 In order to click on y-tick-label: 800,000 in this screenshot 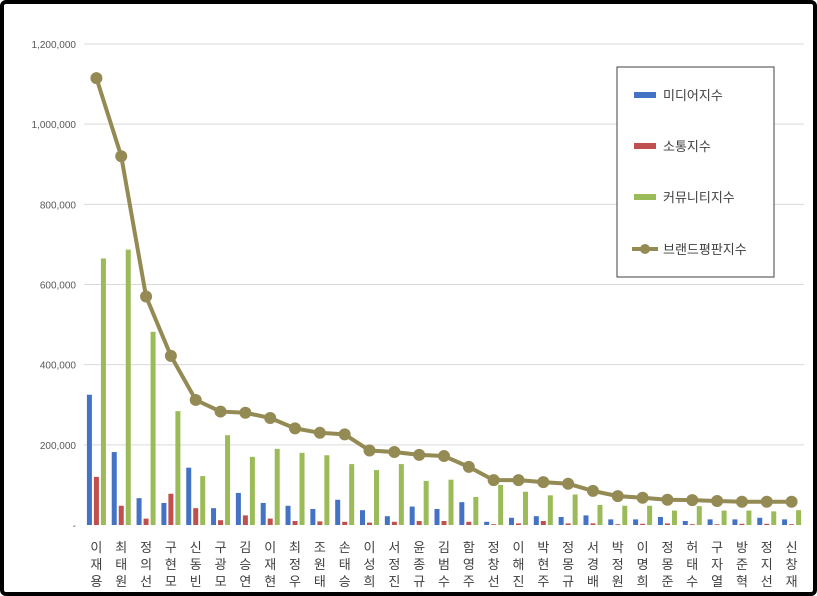, I will do `click(58, 205)`.